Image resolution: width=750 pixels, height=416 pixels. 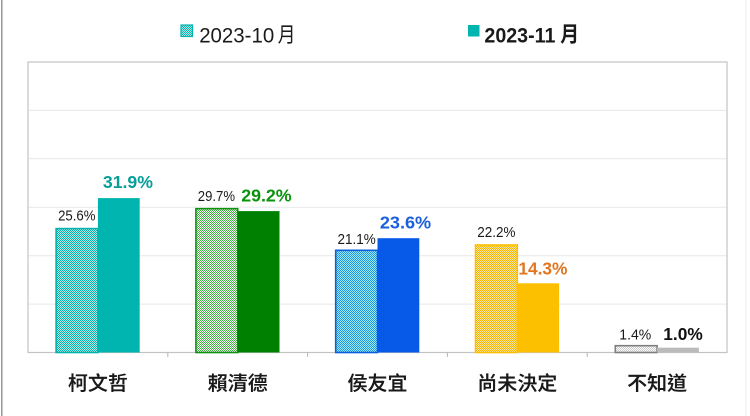 I want to click on svg-text: 2023-11, so click(x=519, y=36).